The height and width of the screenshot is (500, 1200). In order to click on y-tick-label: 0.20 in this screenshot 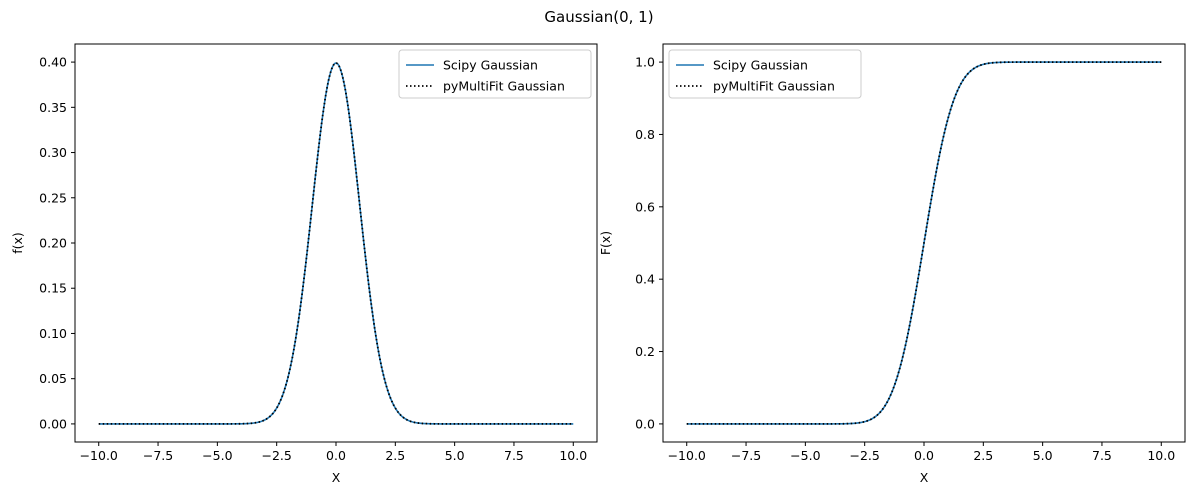, I will do `click(53, 243)`.